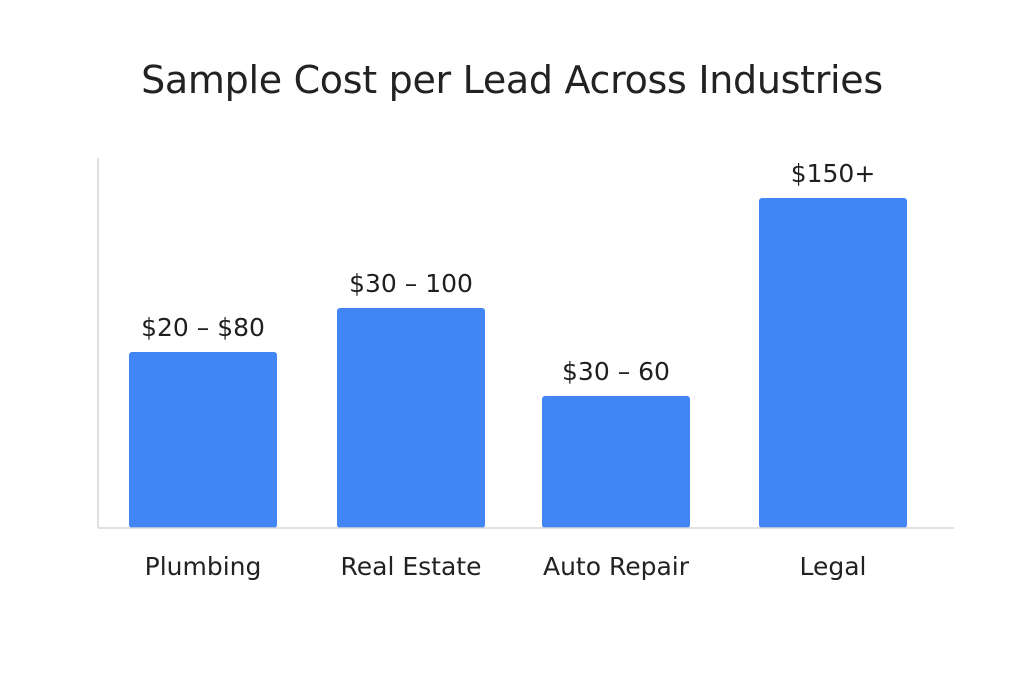  What do you see at coordinates (832, 566) in the screenshot?
I see `x-tick-legal: Legal` at bounding box center [832, 566].